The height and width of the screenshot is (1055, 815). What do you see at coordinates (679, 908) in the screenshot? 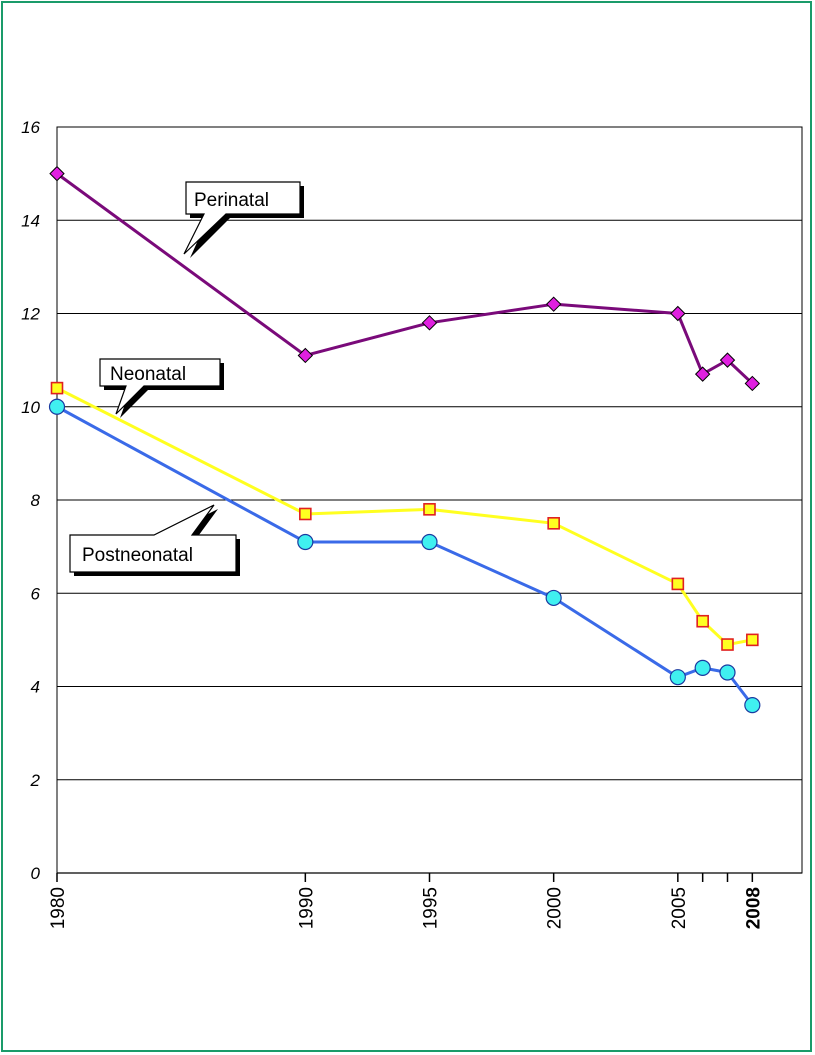
I see `x-tick-label-2005: 2005` at bounding box center [679, 908].